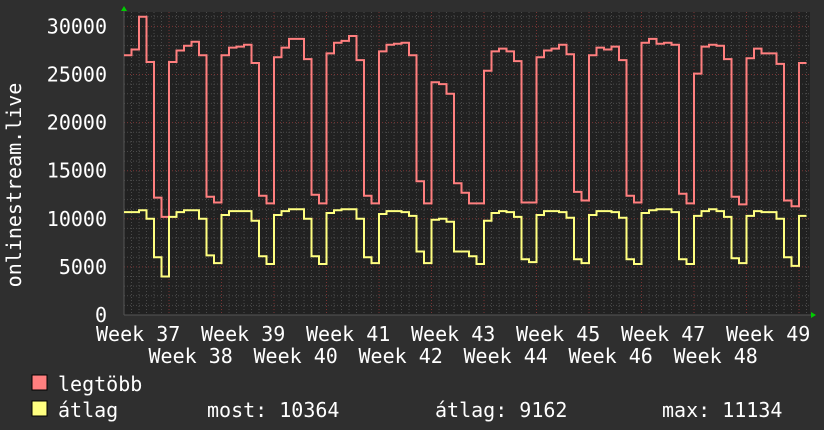  Describe the element at coordinates (768, 334) in the screenshot. I see `x-tick-label: Week 49` at that location.